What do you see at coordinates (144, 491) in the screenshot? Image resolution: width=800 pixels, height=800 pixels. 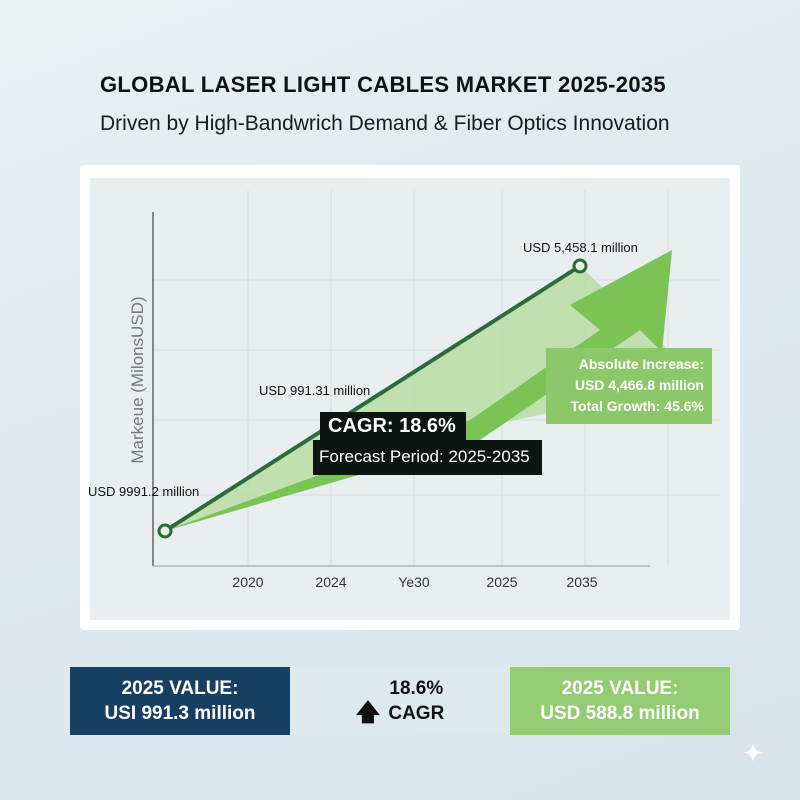 I see `data-label: USD 9991.2 million` at bounding box center [144, 491].